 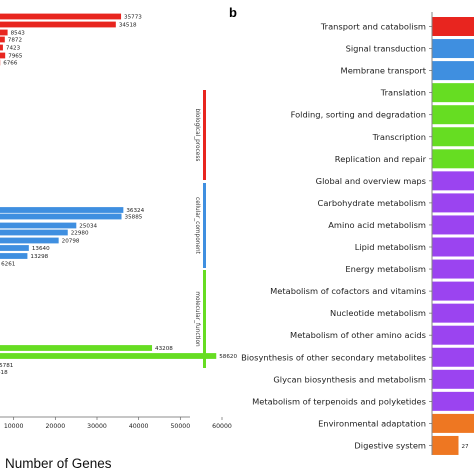 I want to click on kegg-category-label-4: Folding, sorting and degradation, so click(x=358, y=115).